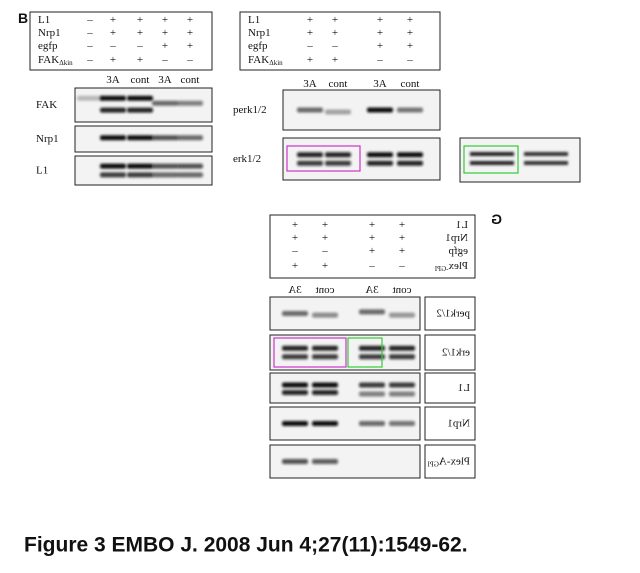 The width and height of the screenshot is (640, 573). What do you see at coordinates (520, 160) in the screenshot?
I see `extra-blot` at bounding box center [520, 160].